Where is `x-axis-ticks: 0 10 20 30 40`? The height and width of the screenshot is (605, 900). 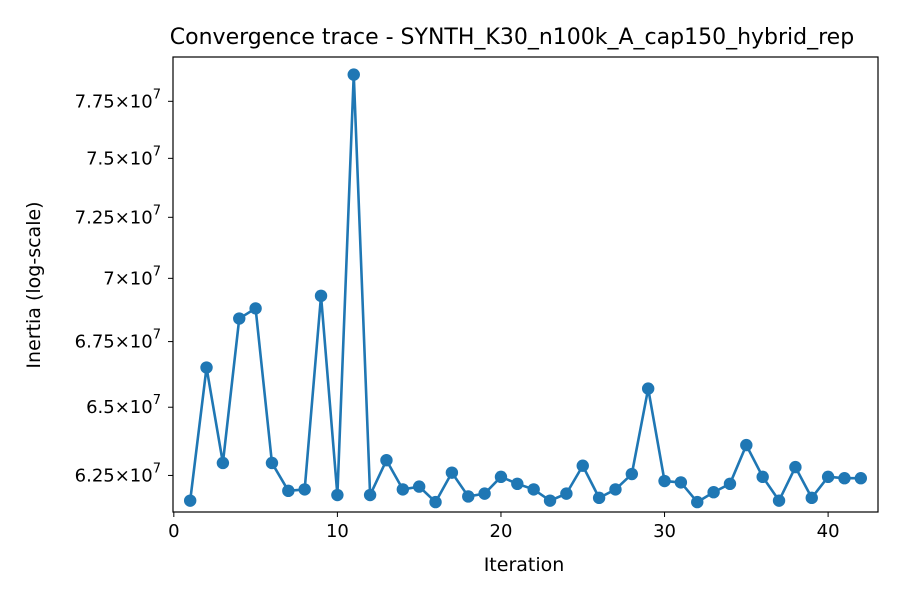 x-axis-ticks: 0 10 20 30 40 is located at coordinates (504, 527).